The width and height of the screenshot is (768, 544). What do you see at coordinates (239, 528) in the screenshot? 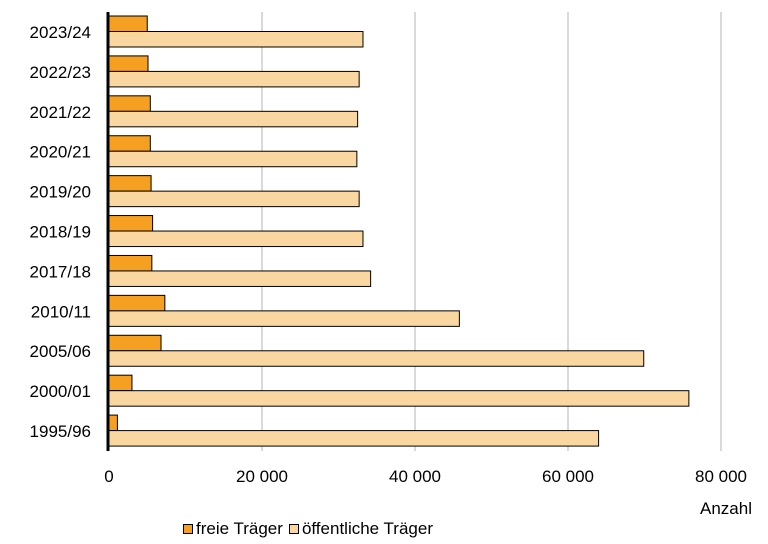
I see `legend-label-freie: freie Träger` at bounding box center [239, 528].